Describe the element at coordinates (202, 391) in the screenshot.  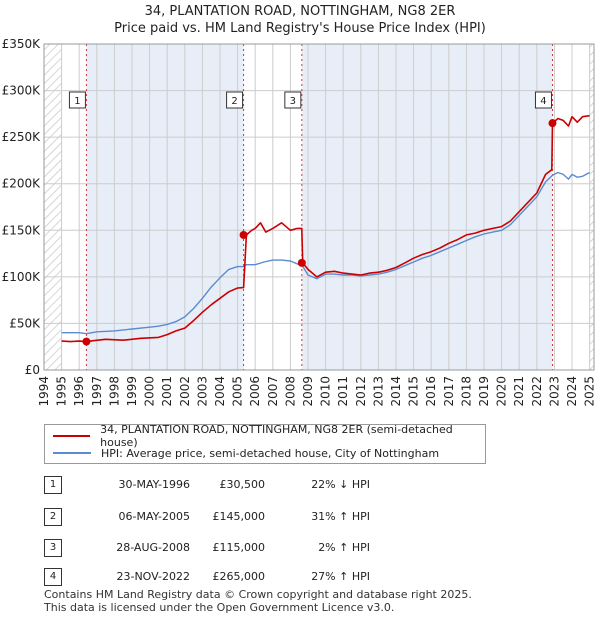
I see `x-tick-label: 2003` at that location.